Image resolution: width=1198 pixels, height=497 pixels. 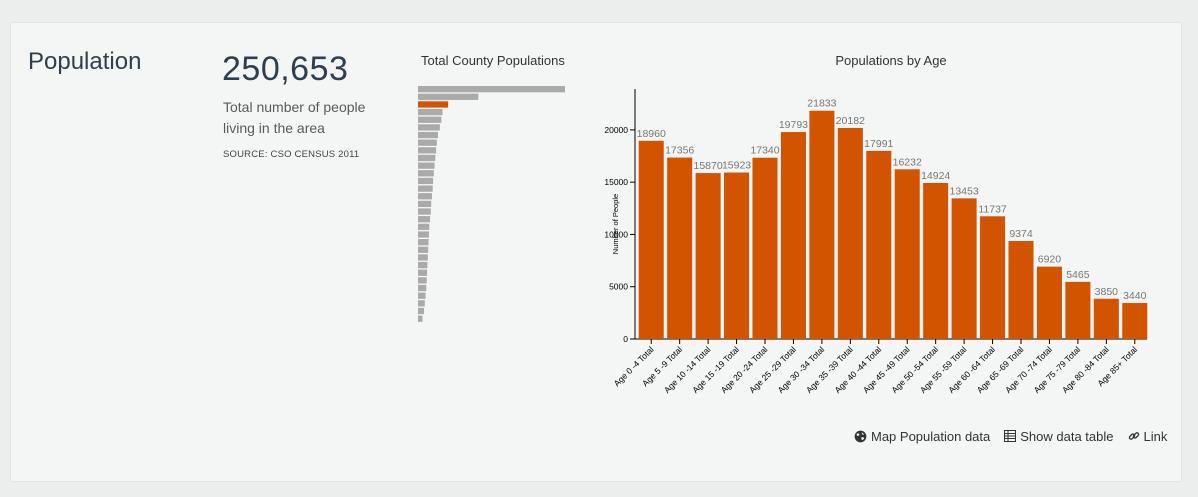 I want to click on chart-actions: Map Population data Show data table Link, so click(x=1010, y=436).